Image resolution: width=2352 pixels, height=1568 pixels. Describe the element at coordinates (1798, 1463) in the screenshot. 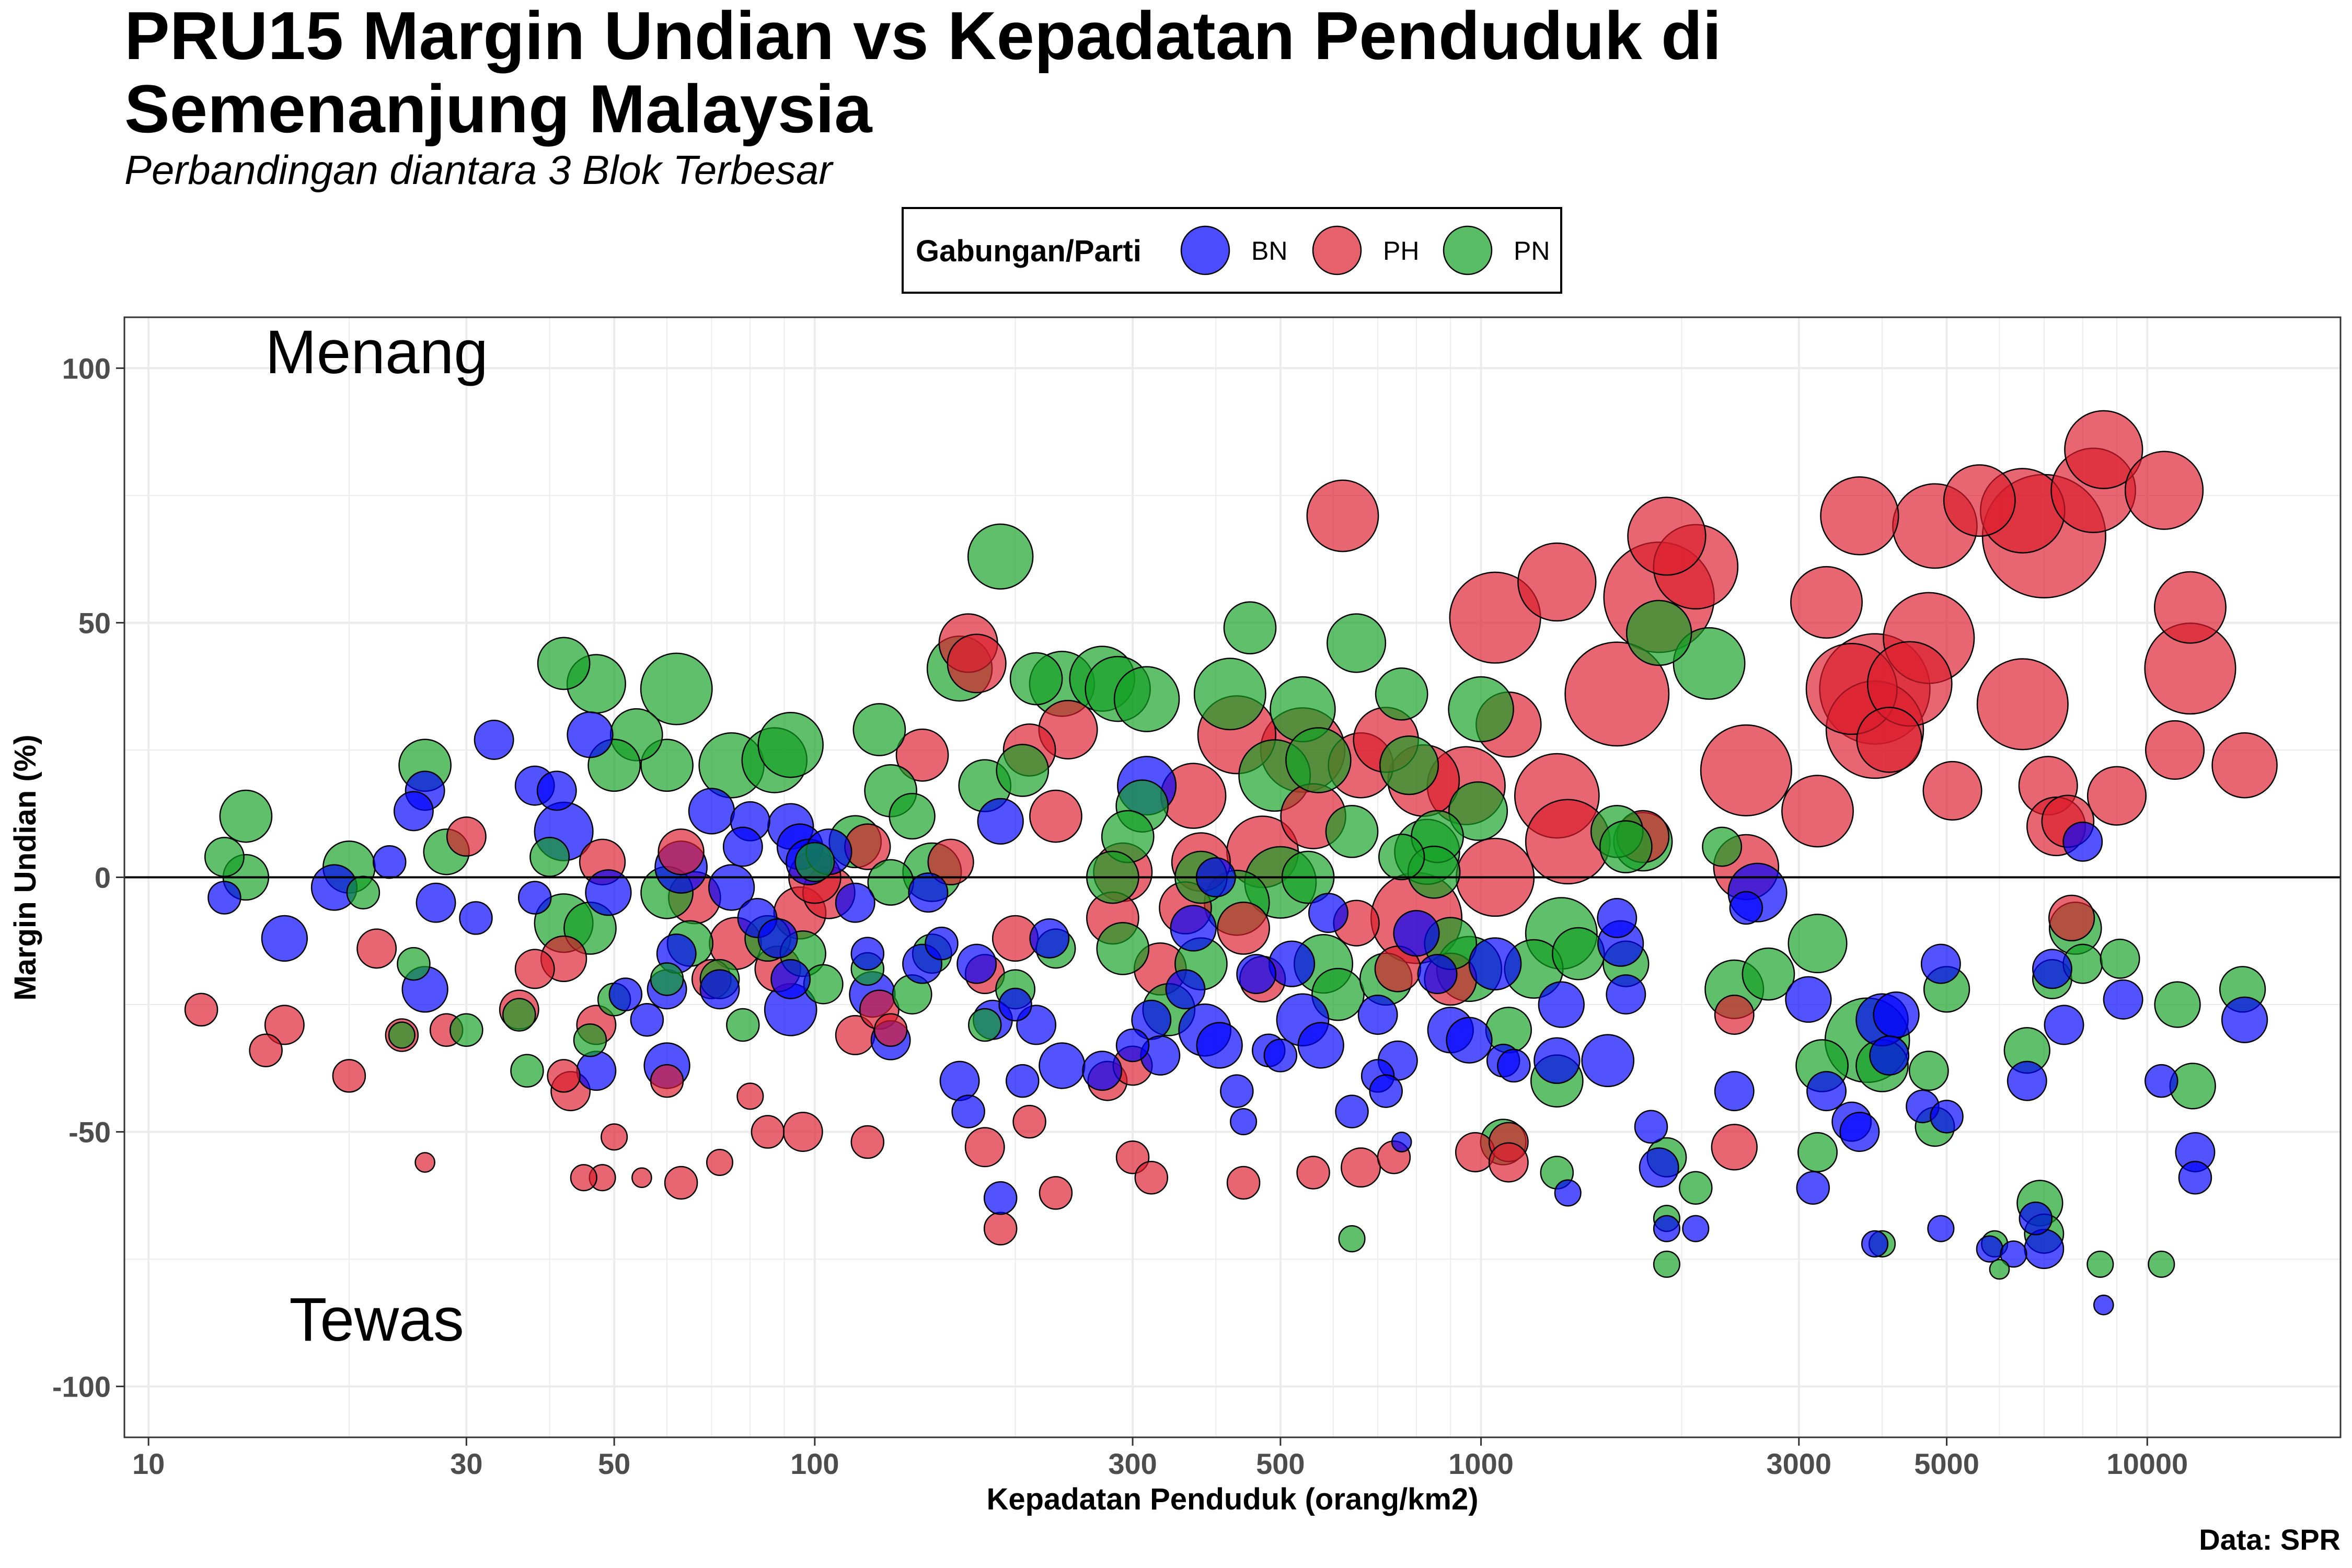

I see `x-tick-label: 3000` at that location.